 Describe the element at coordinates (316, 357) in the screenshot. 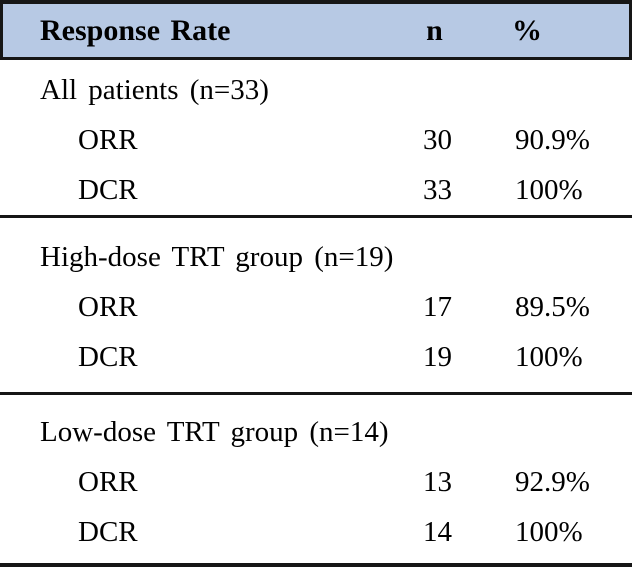

I see `table-row: DCR 19 100%` at that location.